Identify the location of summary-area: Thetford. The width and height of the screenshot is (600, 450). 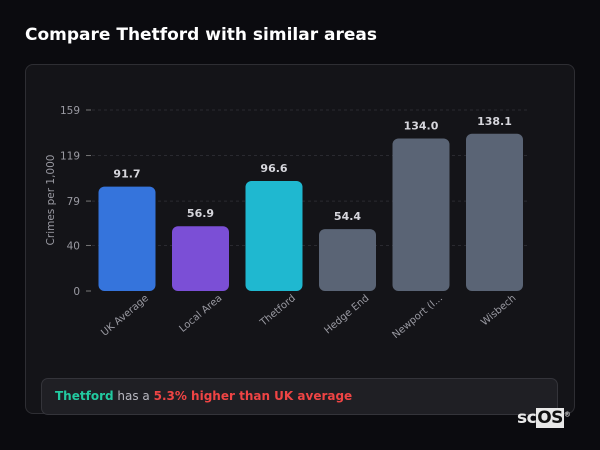
(84, 396).